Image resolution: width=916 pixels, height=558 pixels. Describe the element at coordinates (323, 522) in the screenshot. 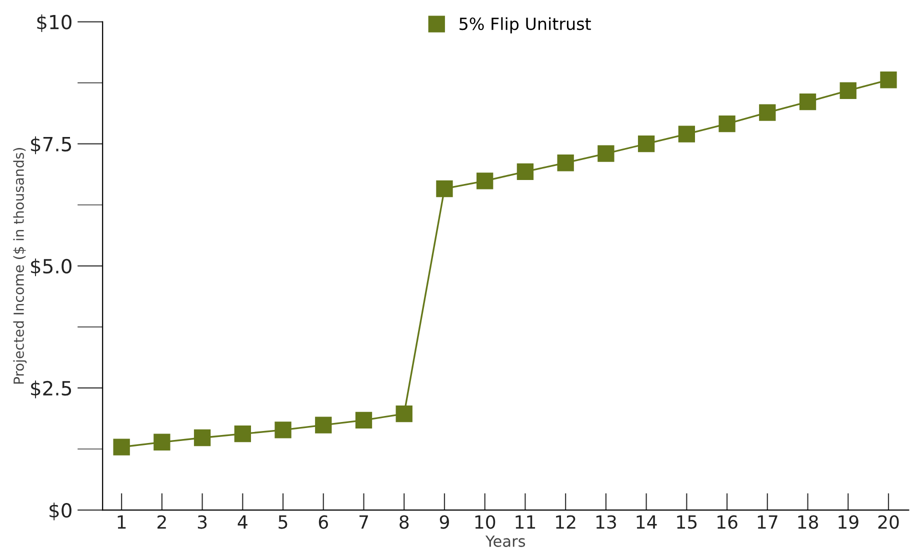

I see `x-tick-label: 6` at that location.